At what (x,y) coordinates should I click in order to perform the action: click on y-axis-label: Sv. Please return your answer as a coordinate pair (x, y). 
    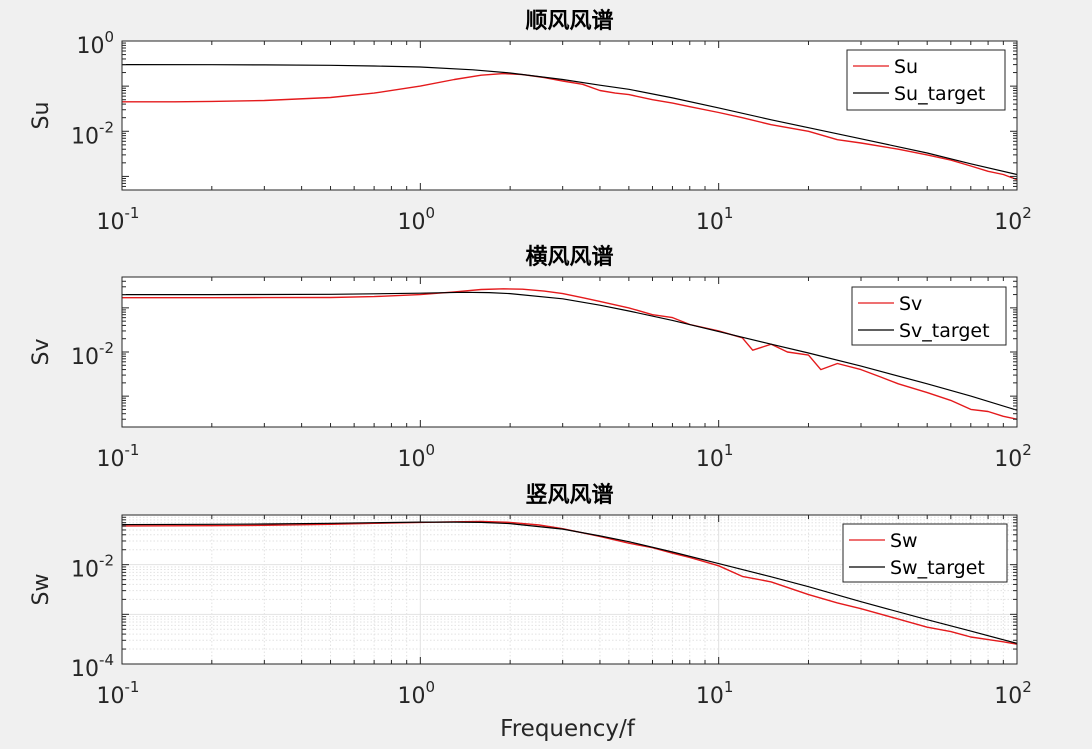
    Looking at the image, I should click on (41, 352).